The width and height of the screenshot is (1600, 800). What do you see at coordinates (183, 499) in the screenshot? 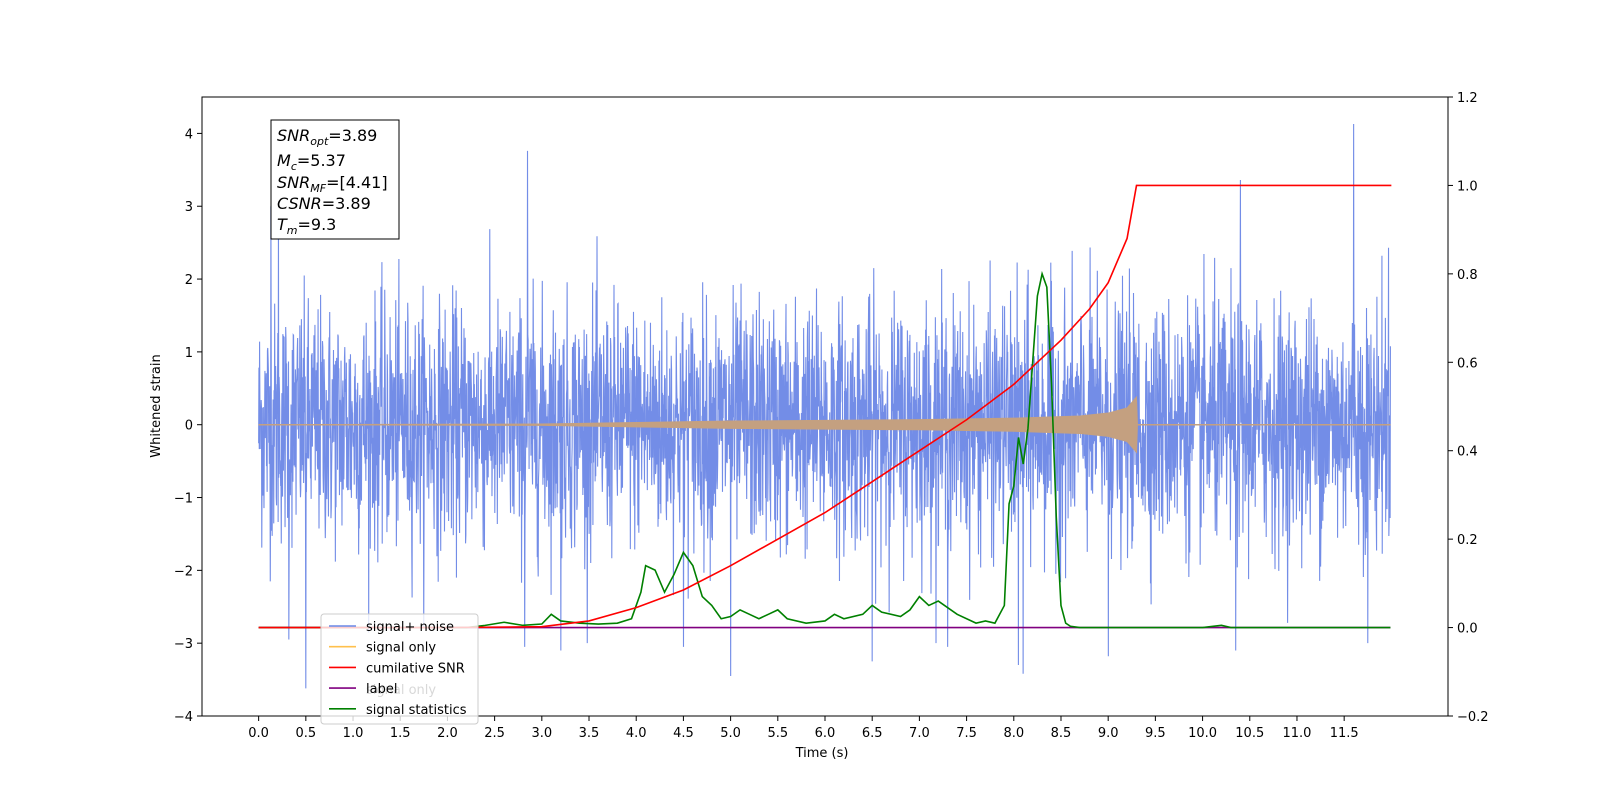
I see `y-tick-label: −1` at bounding box center [183, 499].